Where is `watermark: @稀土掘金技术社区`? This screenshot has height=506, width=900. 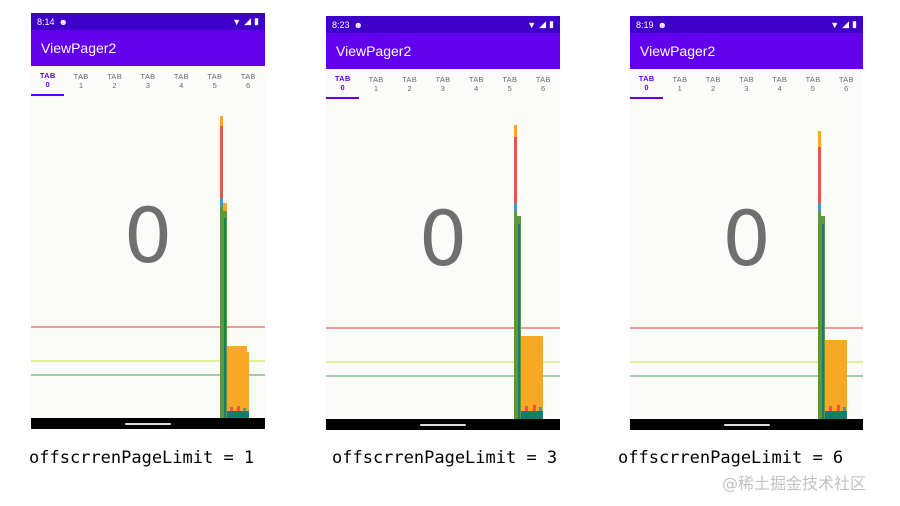
watermark: @稀土掘金技术社区 is located at coordinates (794, 483).